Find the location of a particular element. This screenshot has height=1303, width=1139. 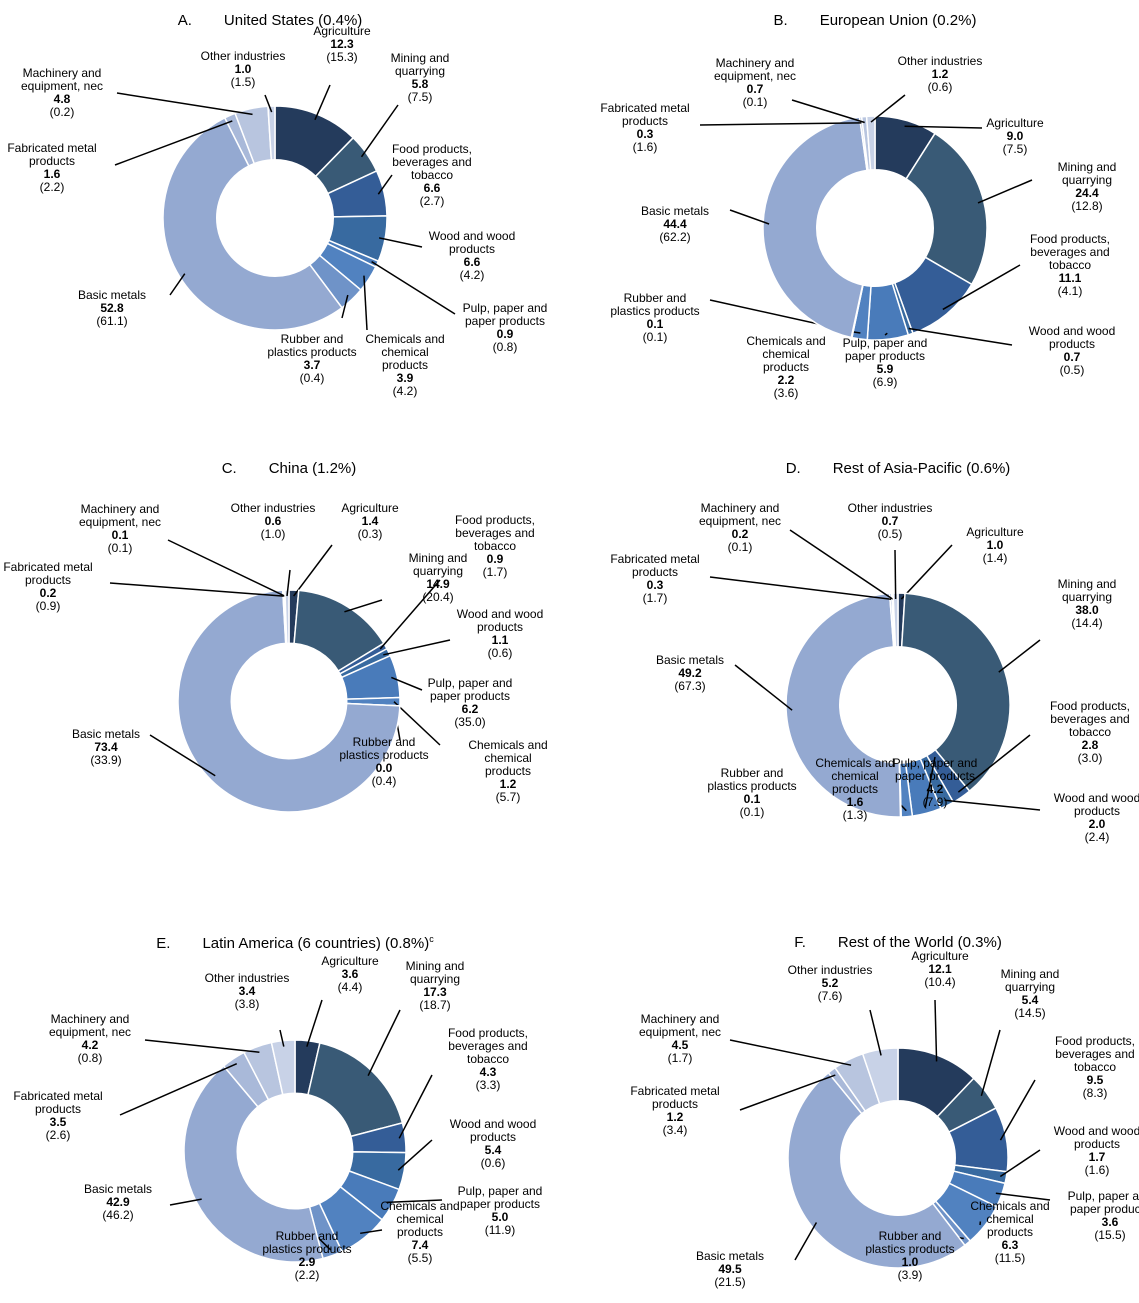

slice-label: Fabricated metal products 1.2 (3.4) is located at coordinates (675, 1111).